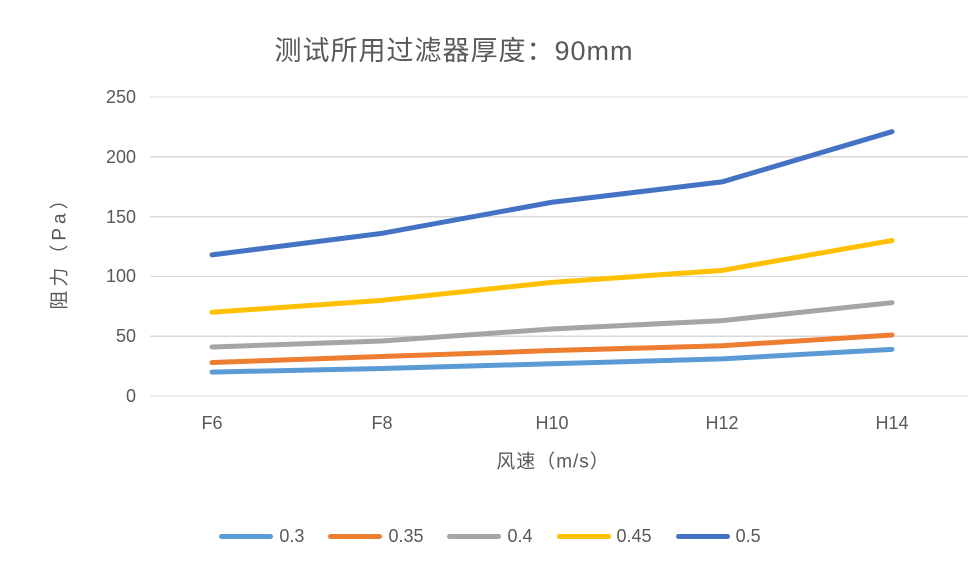  What do you see at coordinates (382, 423) in the screenshot?
I see `x-tick-label: F8` at bounding box center [382, 423].